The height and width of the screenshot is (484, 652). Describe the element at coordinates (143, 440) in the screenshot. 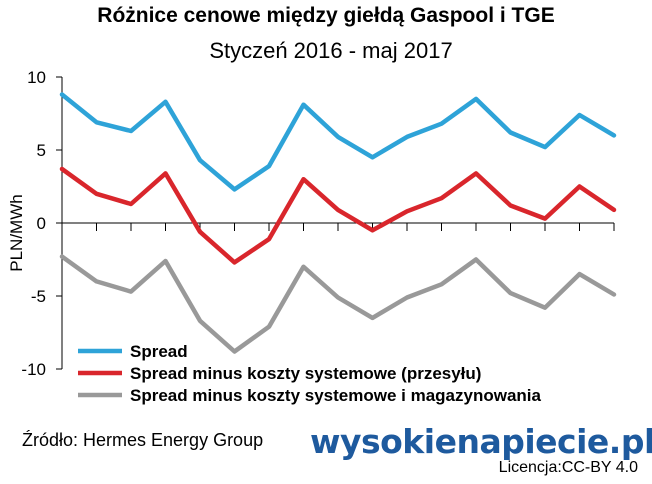

I see `source-note: Źródło: Hermes Energy Group` at that location.